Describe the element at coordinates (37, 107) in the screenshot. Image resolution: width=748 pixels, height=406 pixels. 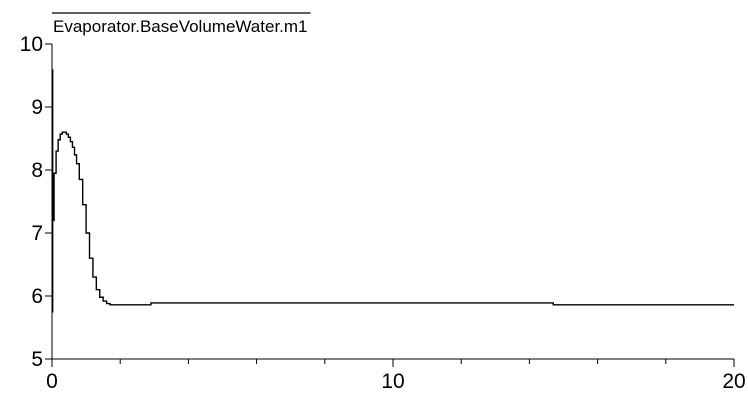
I see `y-tick-label: 9` at that location.